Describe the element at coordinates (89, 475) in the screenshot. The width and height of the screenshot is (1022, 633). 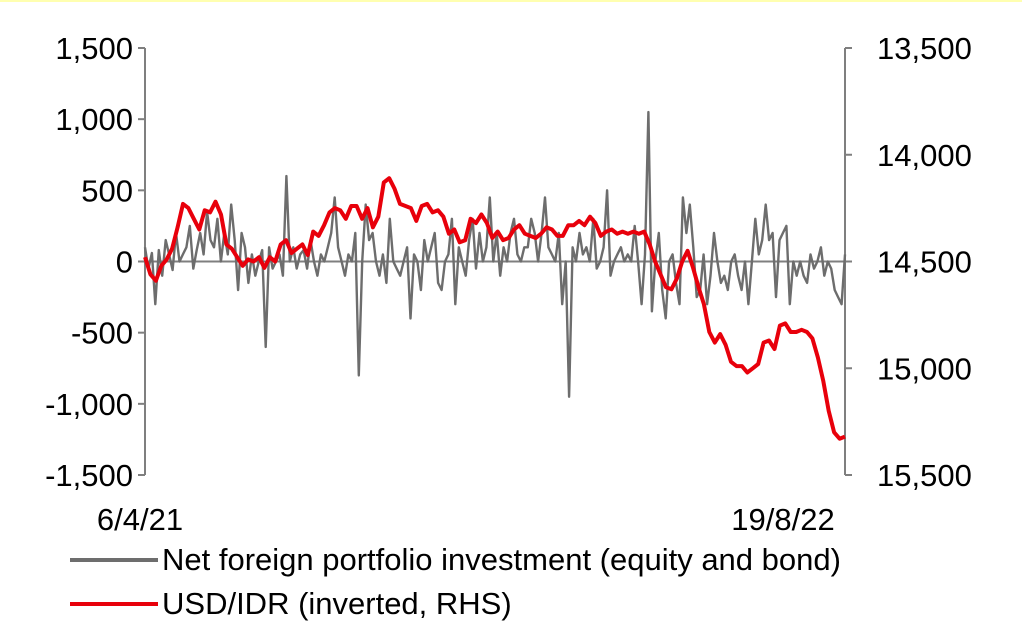
I see `left-tick-label: -1,500` at that location.